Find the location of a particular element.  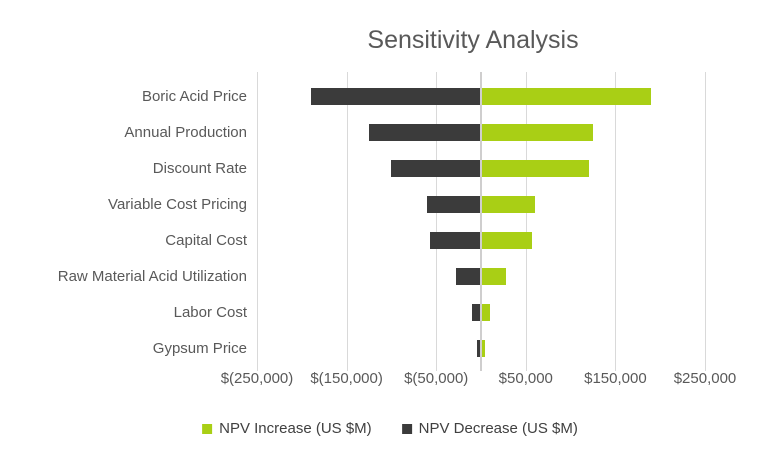

category-label: Discount Rate is located at coordinates (199, 168).